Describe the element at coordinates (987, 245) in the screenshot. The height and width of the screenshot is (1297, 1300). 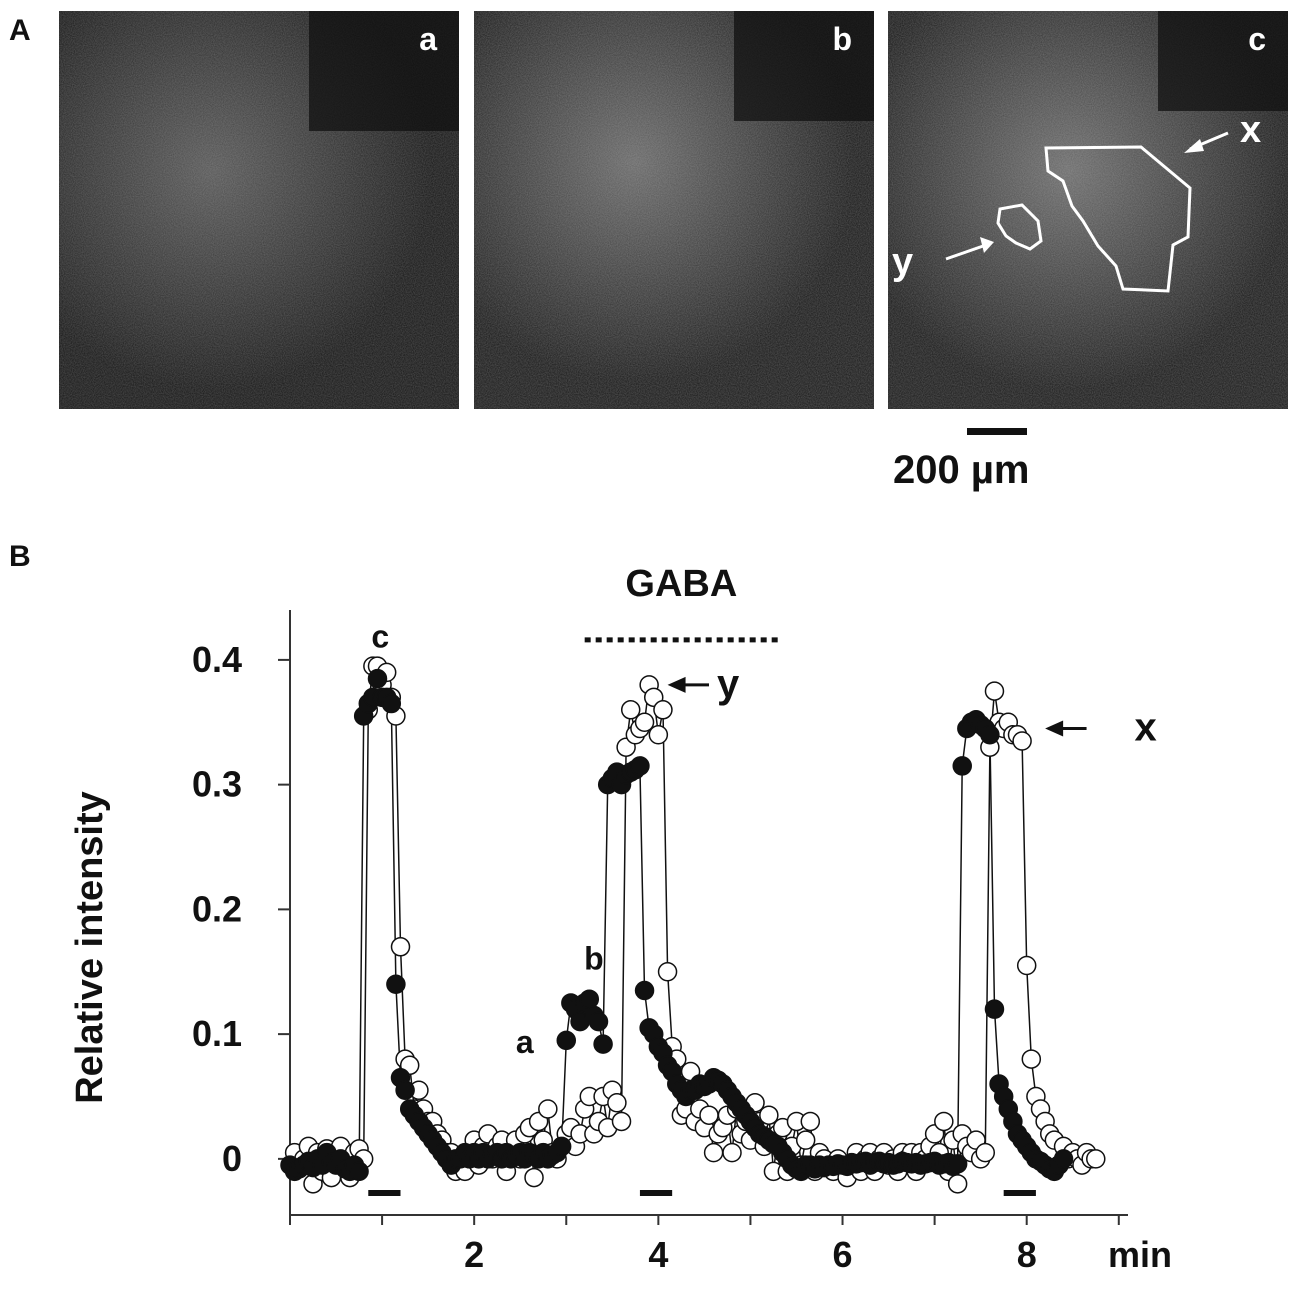
I see `roi-y-arrowhead` at that location.